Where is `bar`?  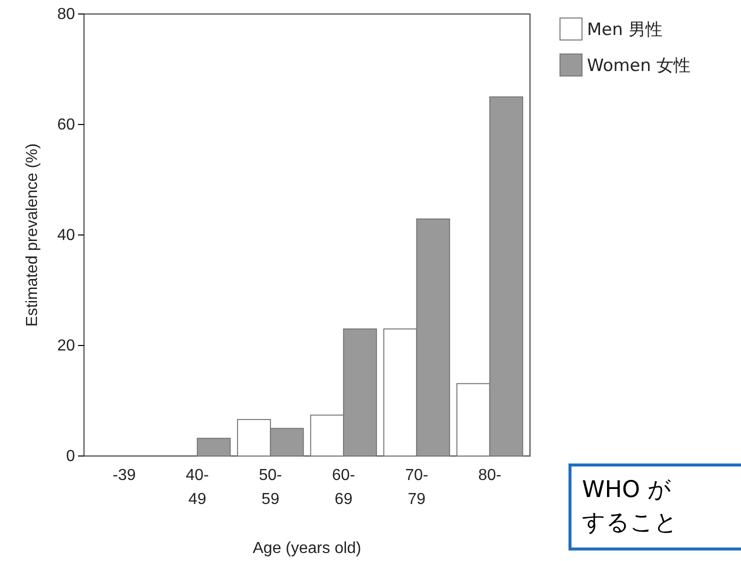
bar is located at coordinates (213, 447).